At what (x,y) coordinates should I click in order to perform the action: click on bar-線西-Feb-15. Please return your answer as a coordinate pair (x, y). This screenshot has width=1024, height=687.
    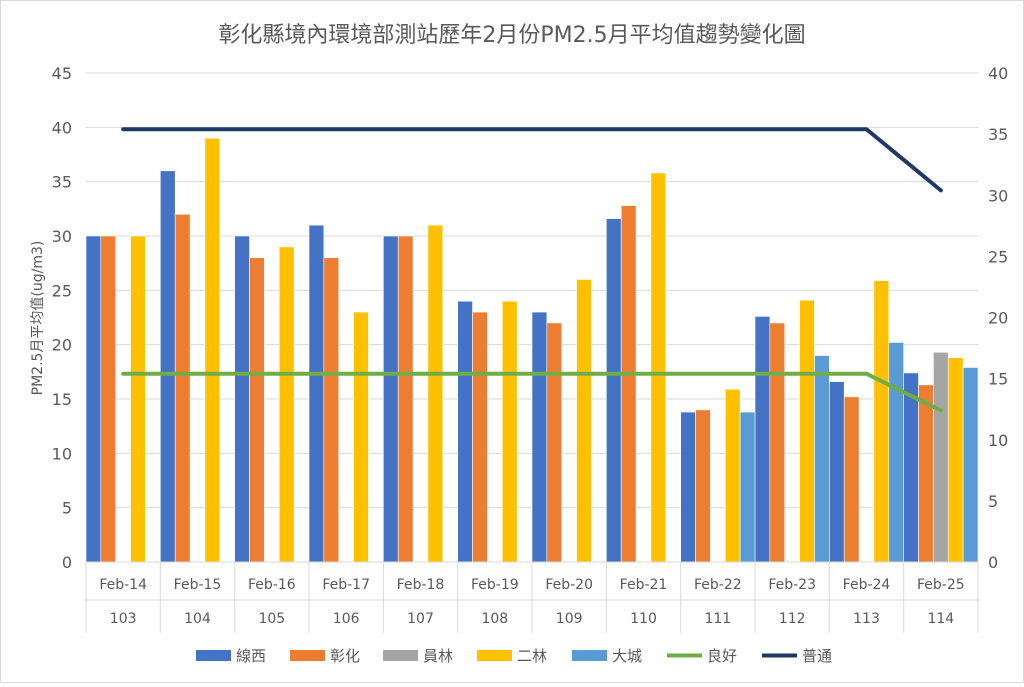
    Looking at the image, I should click on (168, 366).